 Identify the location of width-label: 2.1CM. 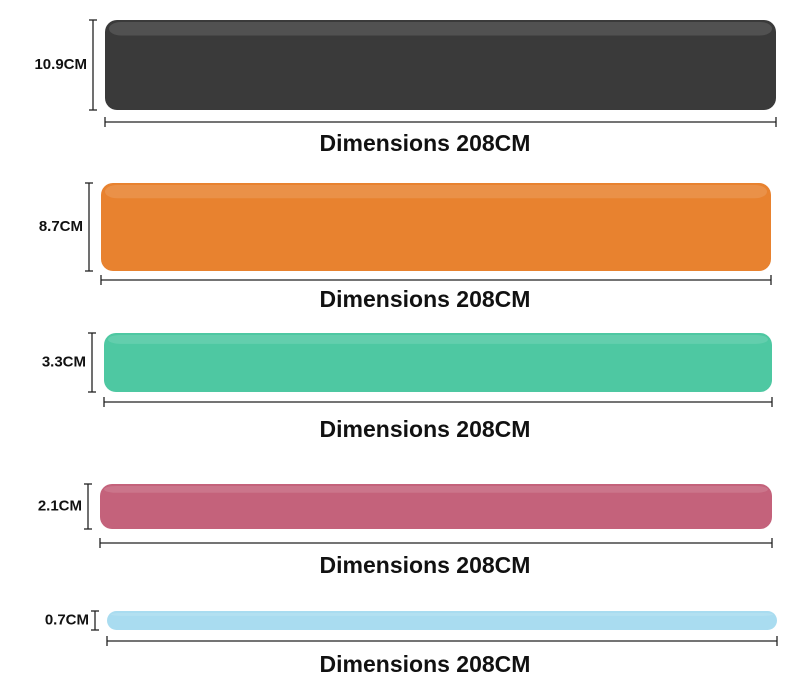
(60, 505).